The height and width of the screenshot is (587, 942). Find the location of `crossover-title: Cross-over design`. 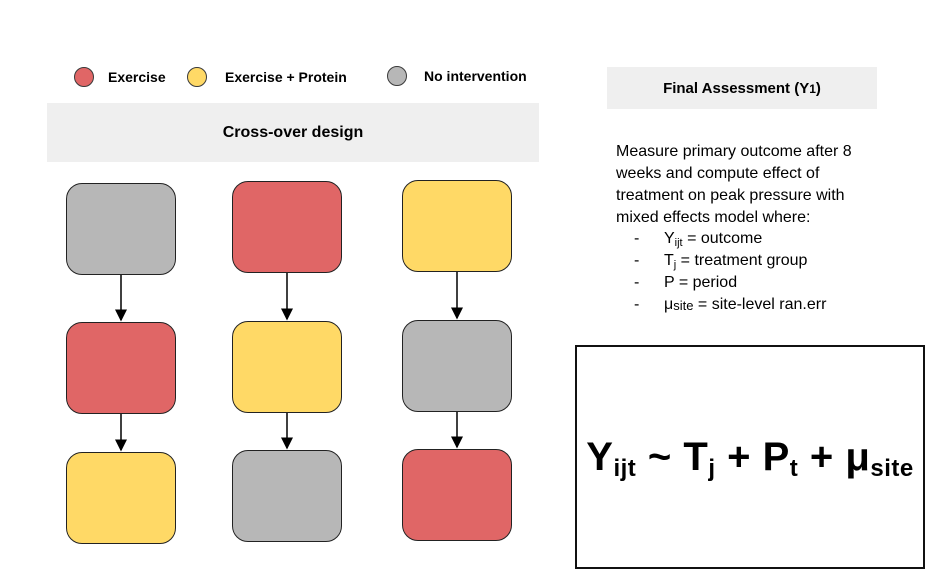

crossover-title: Cross-over design is located at coordinates (293, 132).